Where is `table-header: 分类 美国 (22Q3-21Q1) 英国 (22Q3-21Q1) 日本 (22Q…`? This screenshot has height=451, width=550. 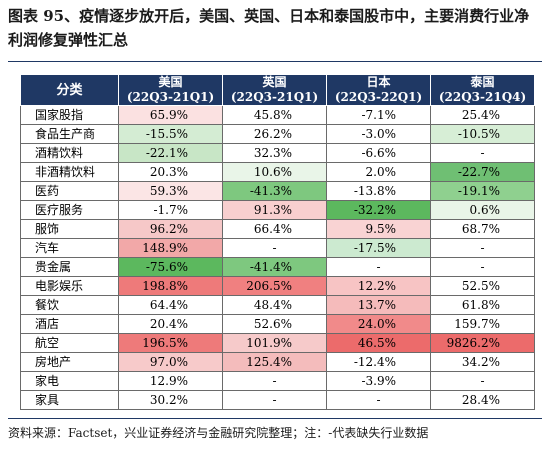 table-header: 分类 美国 (22Q3-21Q1) 英国 (22Q3-21Q1) 日本 (22Q… is located at coordinates (277, 90).